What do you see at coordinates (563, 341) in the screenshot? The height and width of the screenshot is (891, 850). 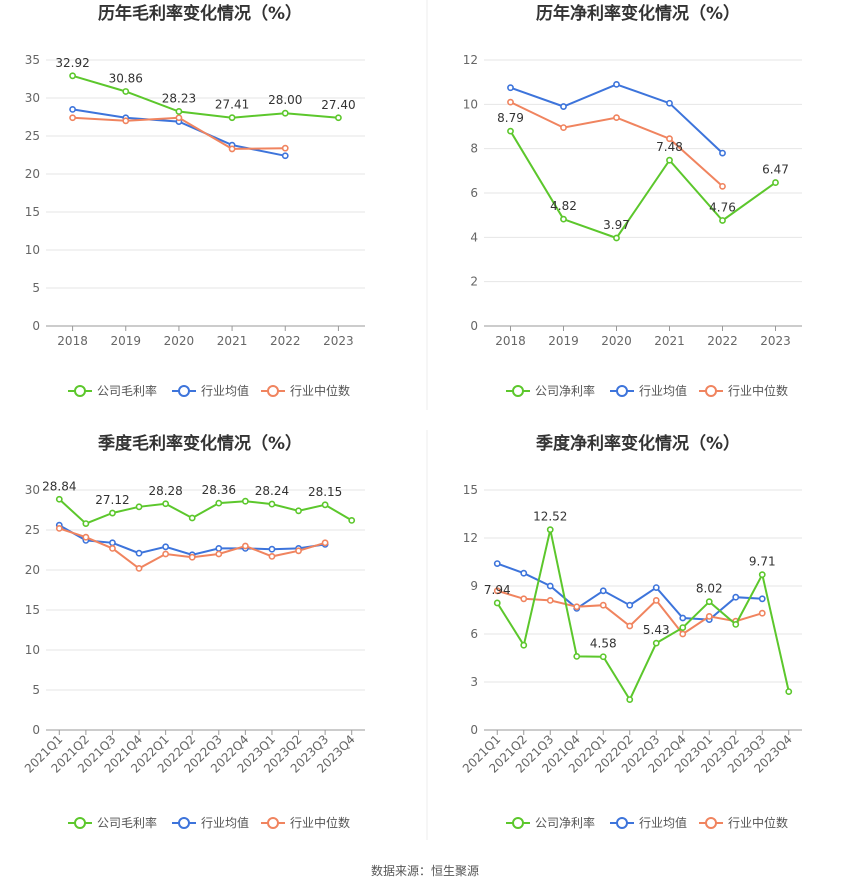 I see `x-tick-label: 2019` at bounding box center [563, 341].